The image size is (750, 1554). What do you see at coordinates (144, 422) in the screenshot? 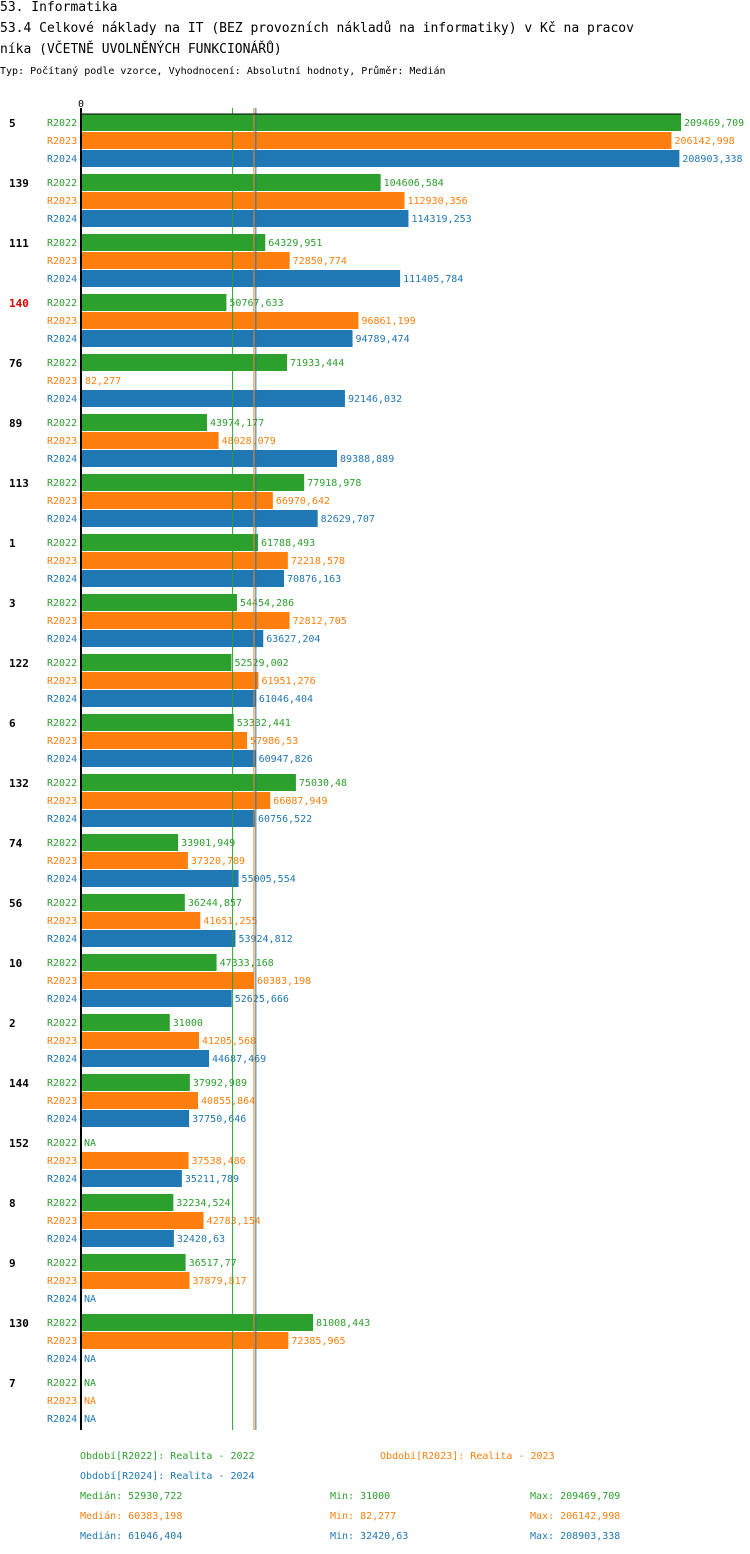
I see `bar-89-R2022` at bounding box center [144, 422].